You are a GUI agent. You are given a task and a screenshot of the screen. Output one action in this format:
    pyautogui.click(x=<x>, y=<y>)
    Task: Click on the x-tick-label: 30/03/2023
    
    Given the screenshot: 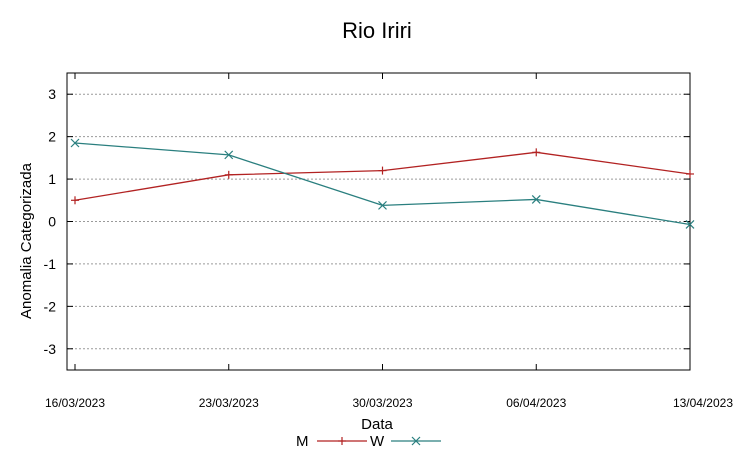 What is the action you would take?
    pyautogui.click(x=382, y=403)
    